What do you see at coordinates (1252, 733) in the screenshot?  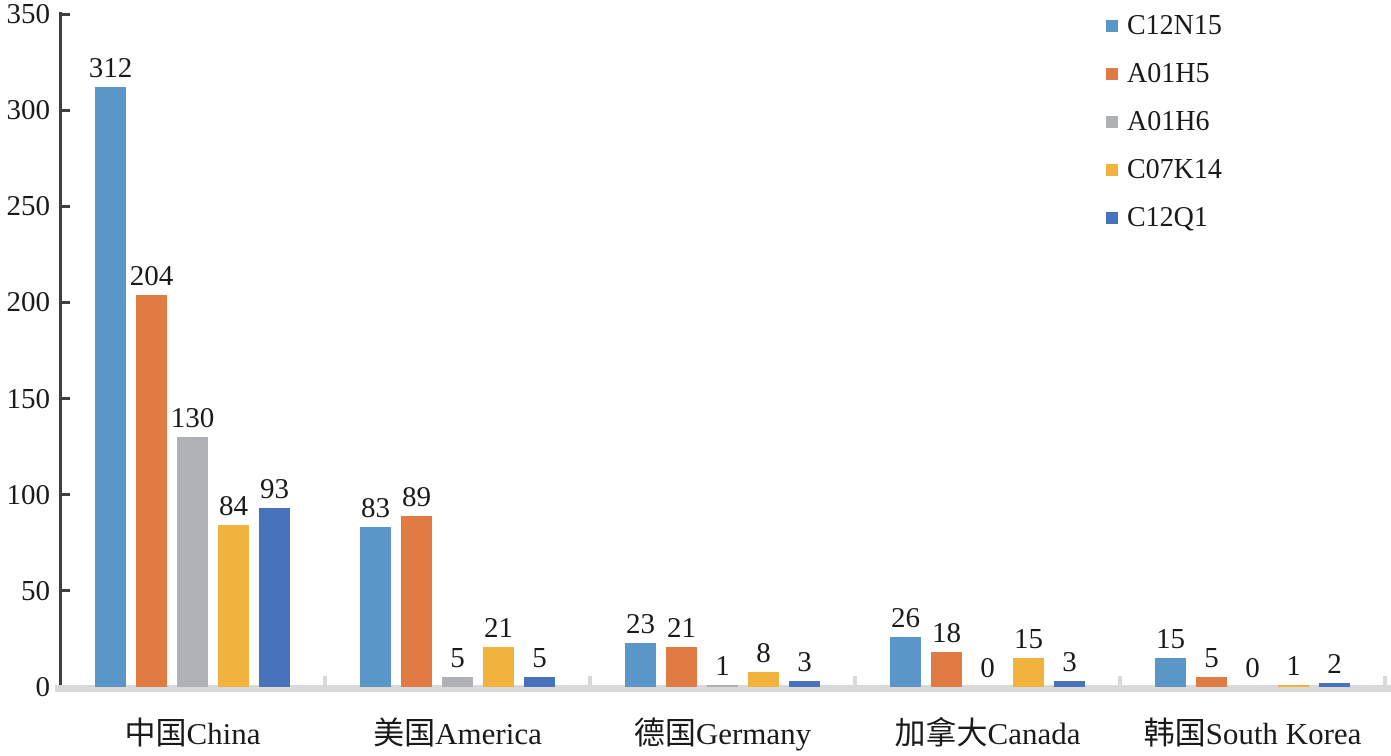 I see `category-label: 韩国South Korea` at bounding box center [1252, 733].